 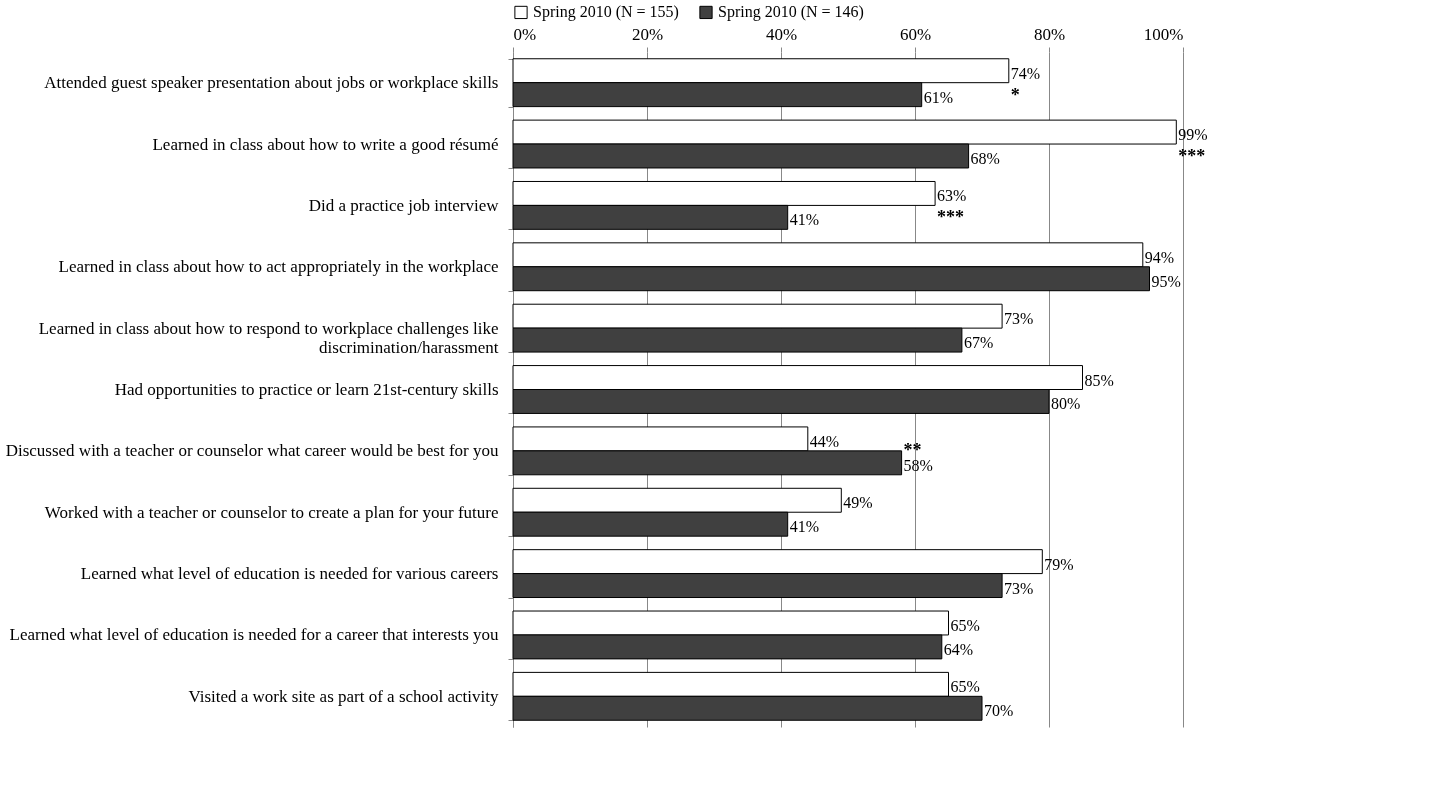 I want to click on data-label: 64%, so click(x=958, y=649).